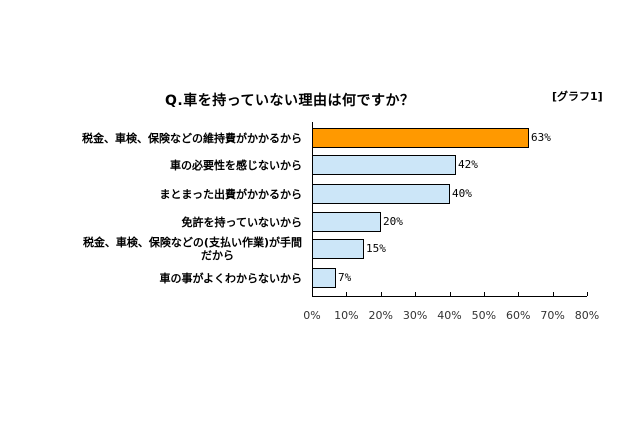 Image resolution: width=640 pixels, height=426 pixels. What do you see at coordinates (468, 164) in the screenshot?
I see `value-label: 42%` at bounding box center [468, 164].